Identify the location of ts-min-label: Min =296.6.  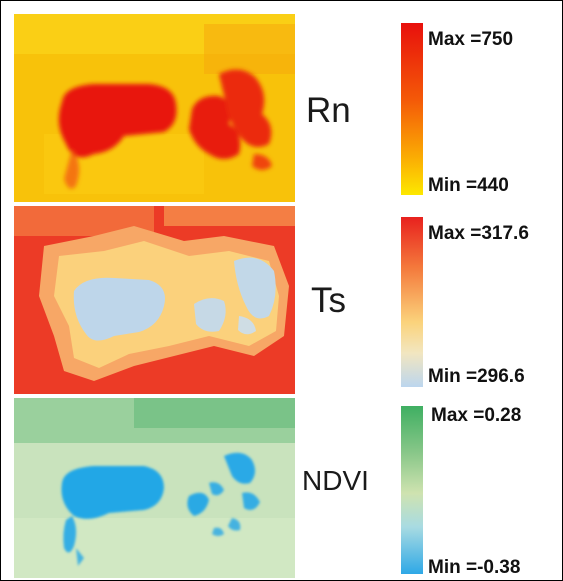
(476, 376).